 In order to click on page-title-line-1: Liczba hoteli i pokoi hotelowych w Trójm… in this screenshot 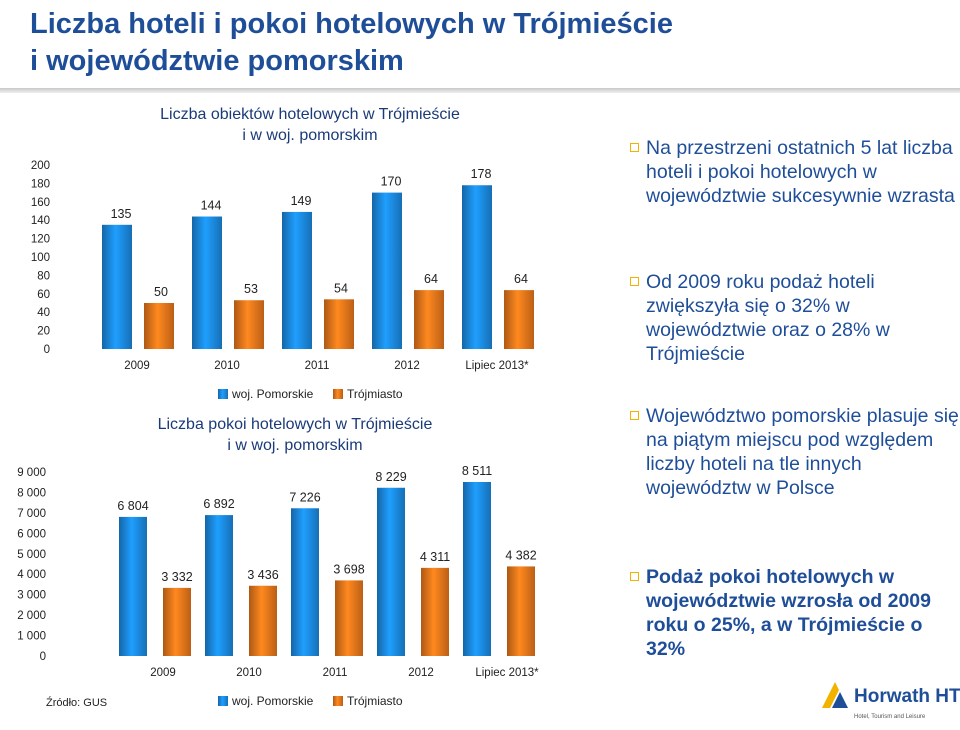, I will do `click(351, 24)`.